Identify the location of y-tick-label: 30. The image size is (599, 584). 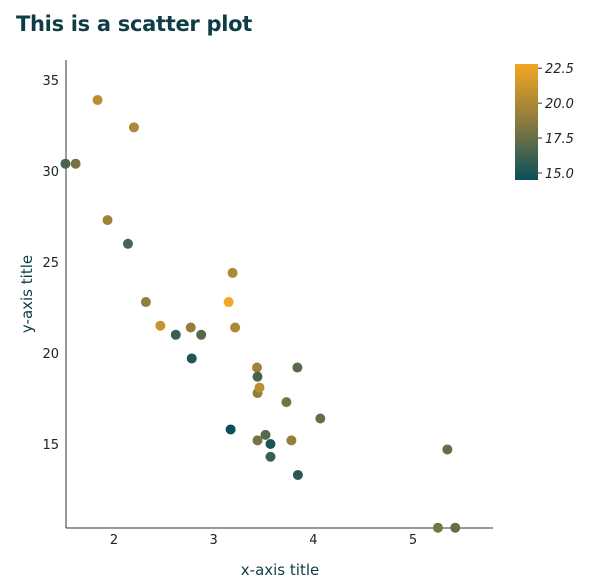
(50, 172).